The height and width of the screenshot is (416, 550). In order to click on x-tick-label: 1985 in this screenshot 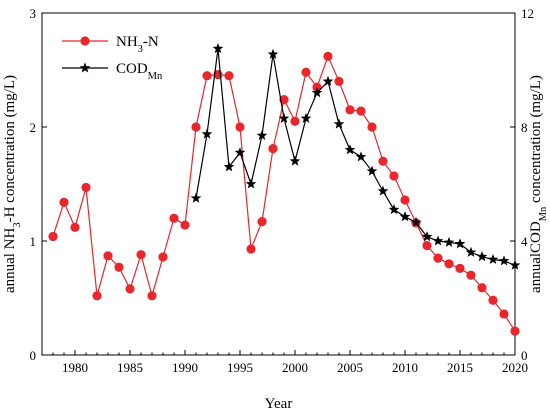, I will do `click(130, 367)`.